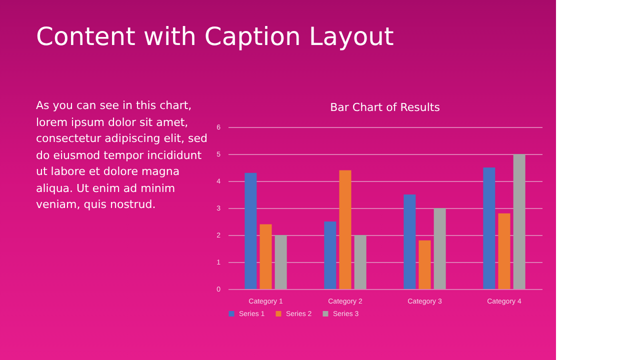 The height and width of the screenshot is (360, 640). Describe the element at coordinates (385, 107) in the screenshot. I see `chart-title: Bar Chart of Results` at that location.